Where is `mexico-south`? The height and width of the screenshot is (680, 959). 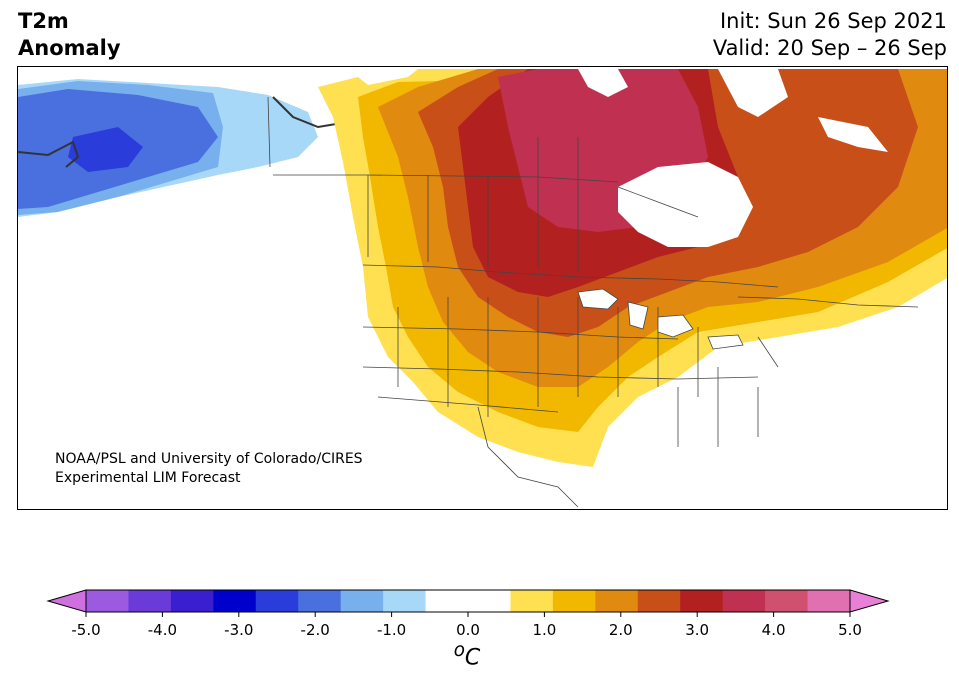 mexico-south is located at coordinates (547, 485).